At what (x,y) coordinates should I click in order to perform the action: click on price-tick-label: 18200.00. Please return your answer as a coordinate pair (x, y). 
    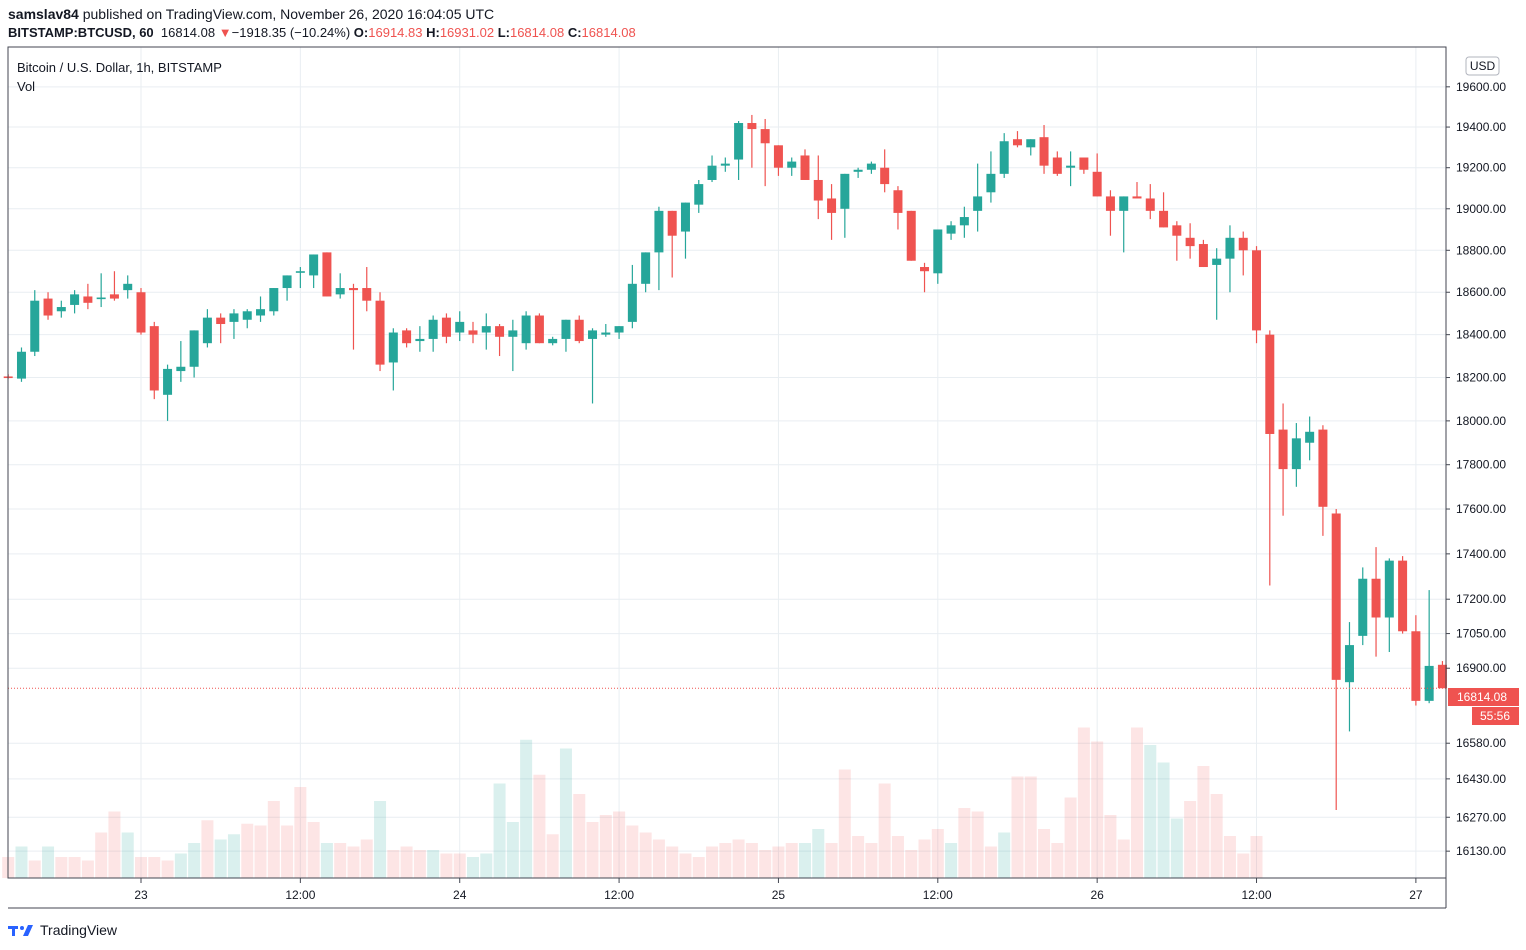
    Looking at the image, I should click on (1481, 378).